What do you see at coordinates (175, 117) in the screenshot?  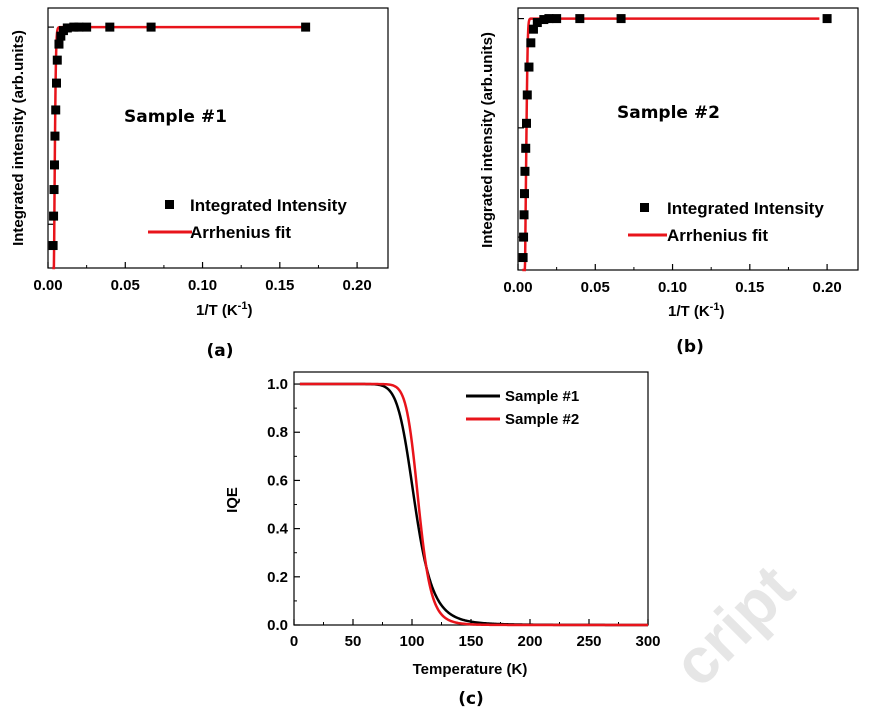 I see `sample-annotation: Sample #1` at bounding box center [175, 117].